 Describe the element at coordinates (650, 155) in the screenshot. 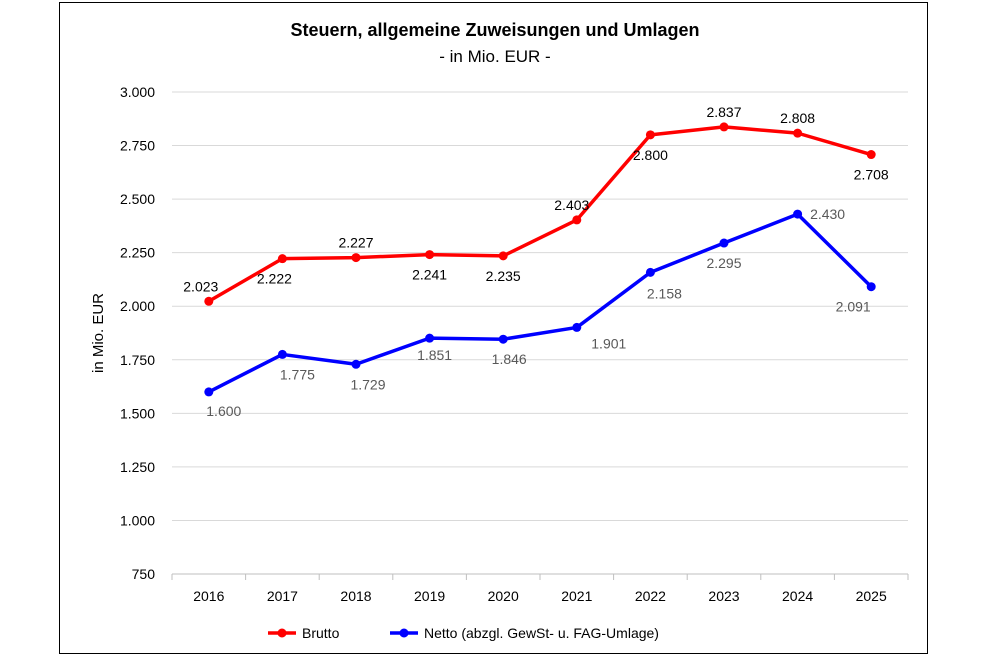

I see `data-label: 2.800` at that location.